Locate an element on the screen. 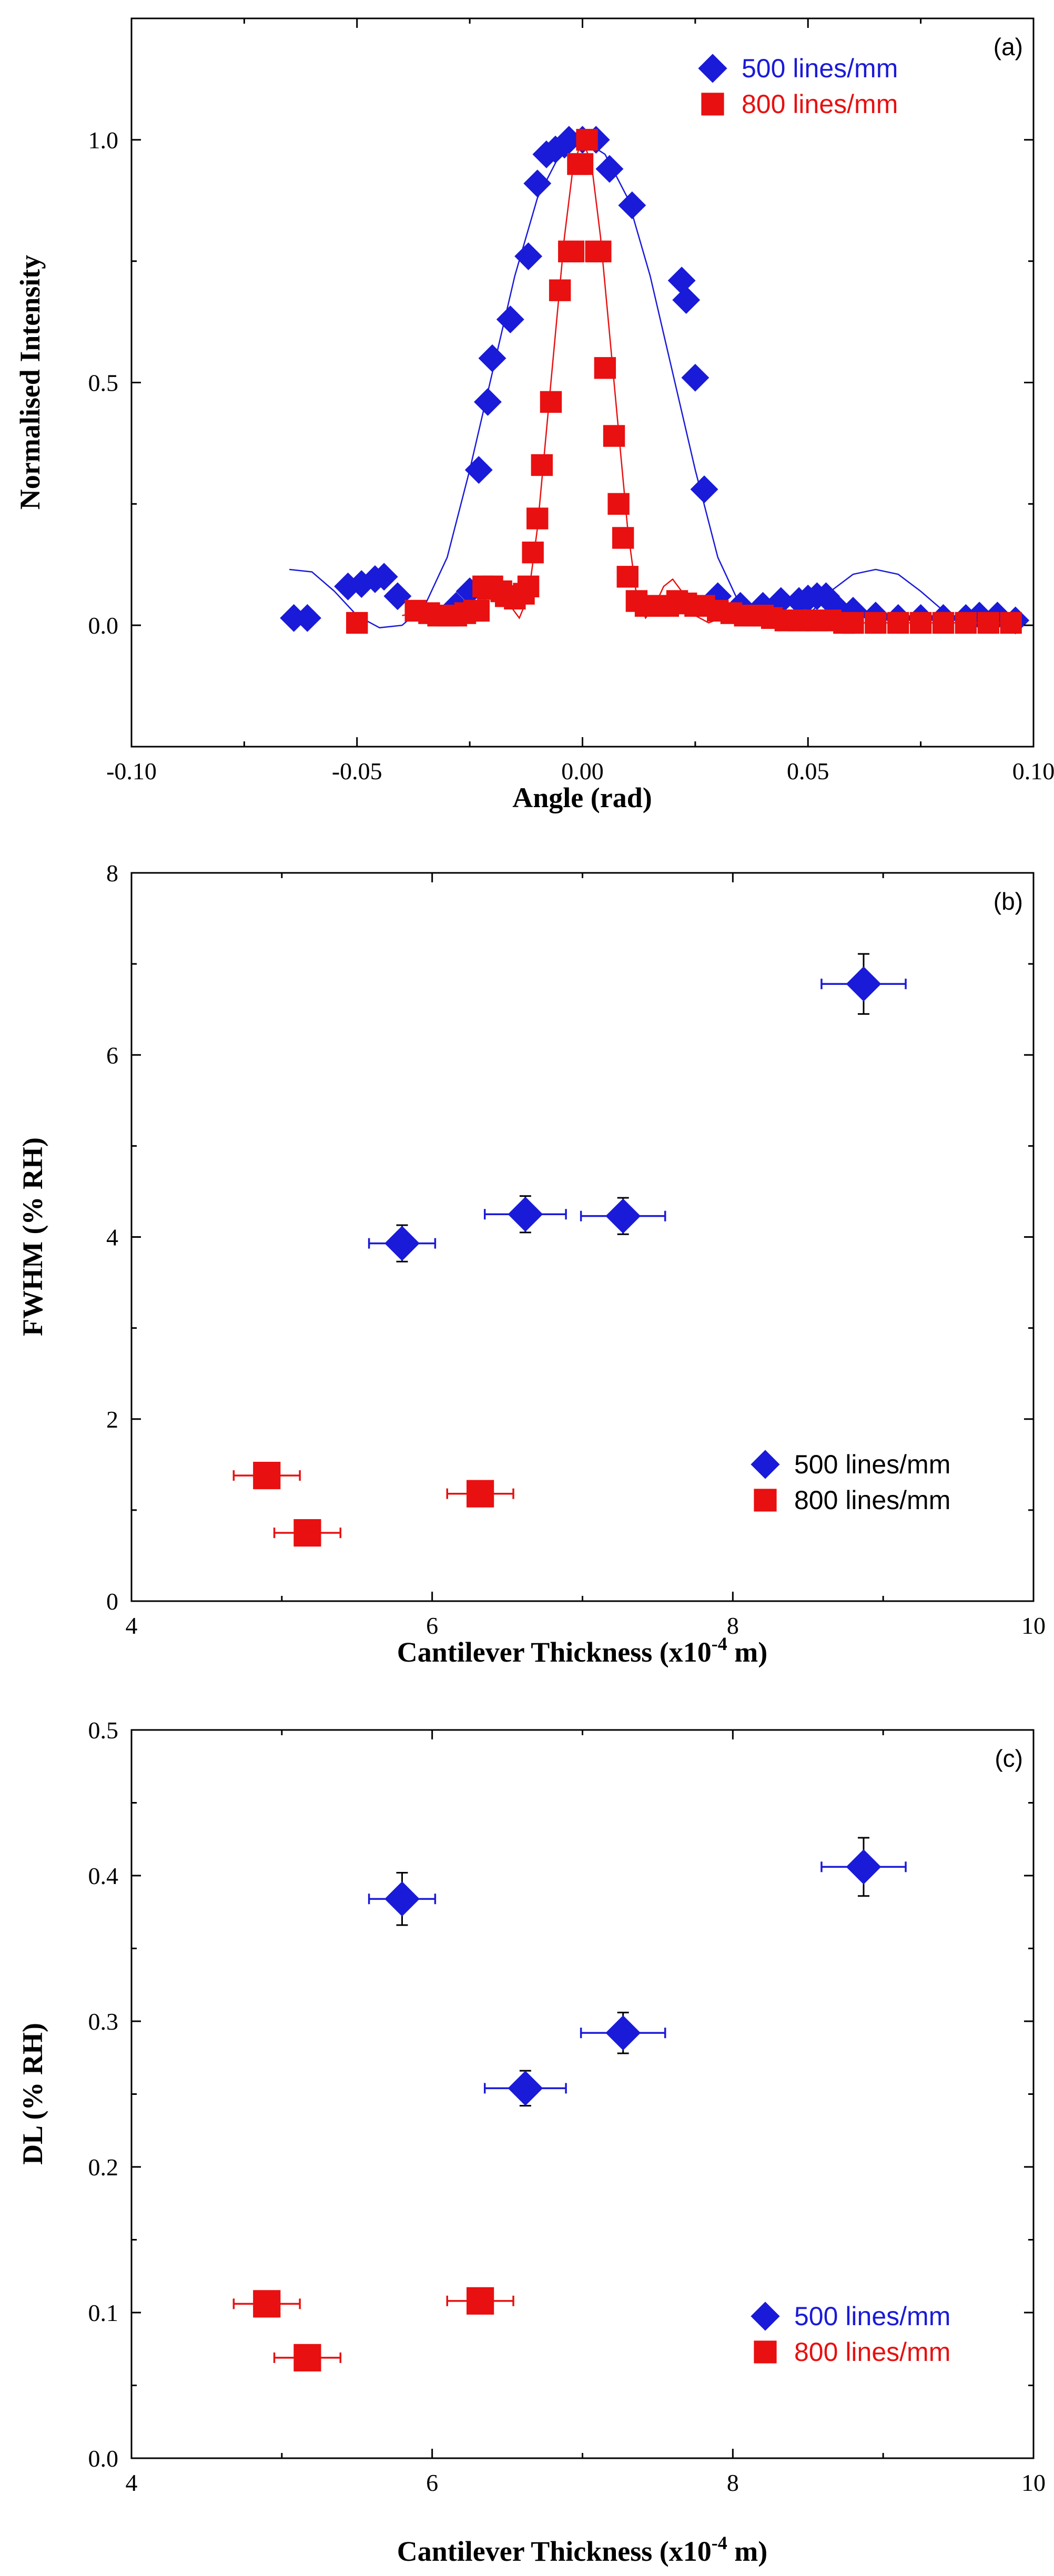 The width and height of the screenshot is (1054, 2576). panel-a-marks is located at coordinates (655, 380).